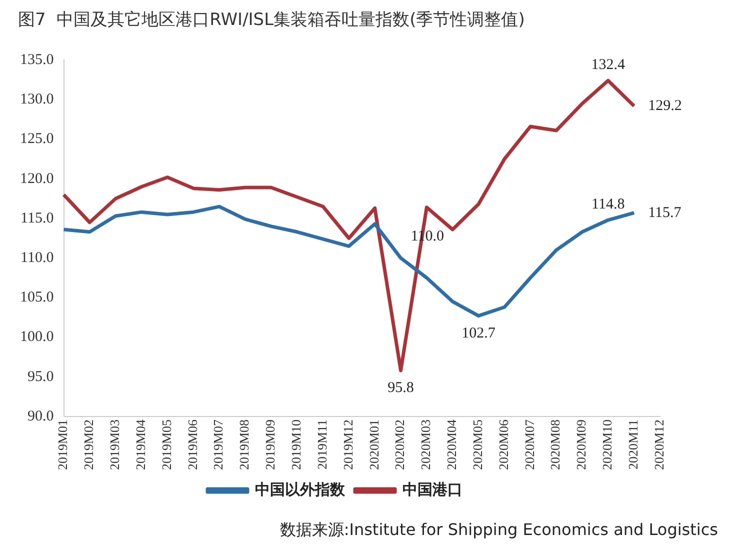 The width and height of the screenshot is (740, 553). Describe the element at coordinates (166, 444) in the screenshot. I see `x-tick-label: 2019M05` at that location.